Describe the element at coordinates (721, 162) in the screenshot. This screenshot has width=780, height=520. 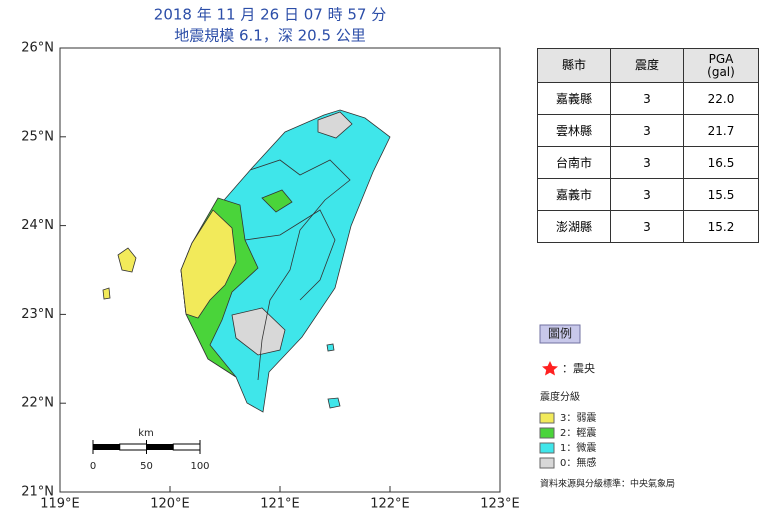
I see `table-cell: 16.5` at that location.